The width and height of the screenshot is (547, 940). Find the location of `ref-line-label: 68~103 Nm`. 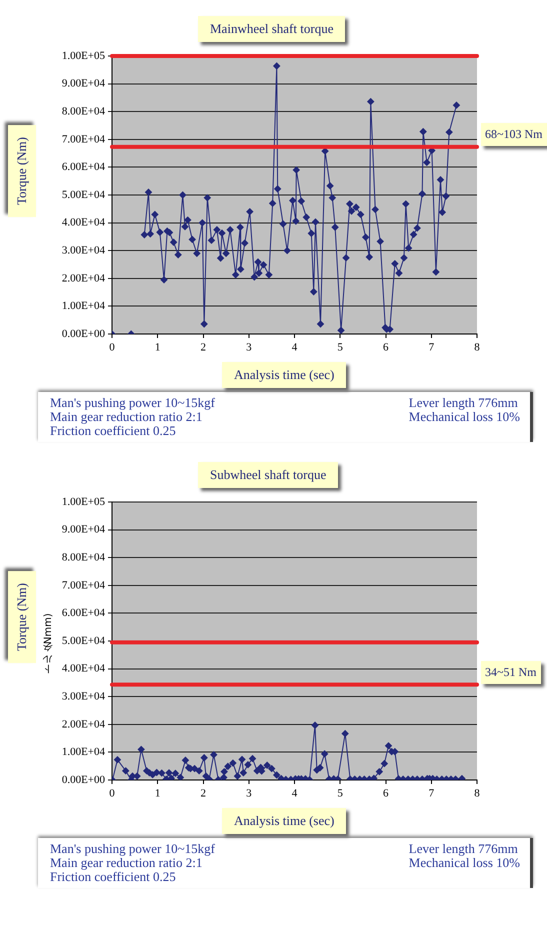

ref-line-label: 68~103 Nm is located at coordinates (513, 134).